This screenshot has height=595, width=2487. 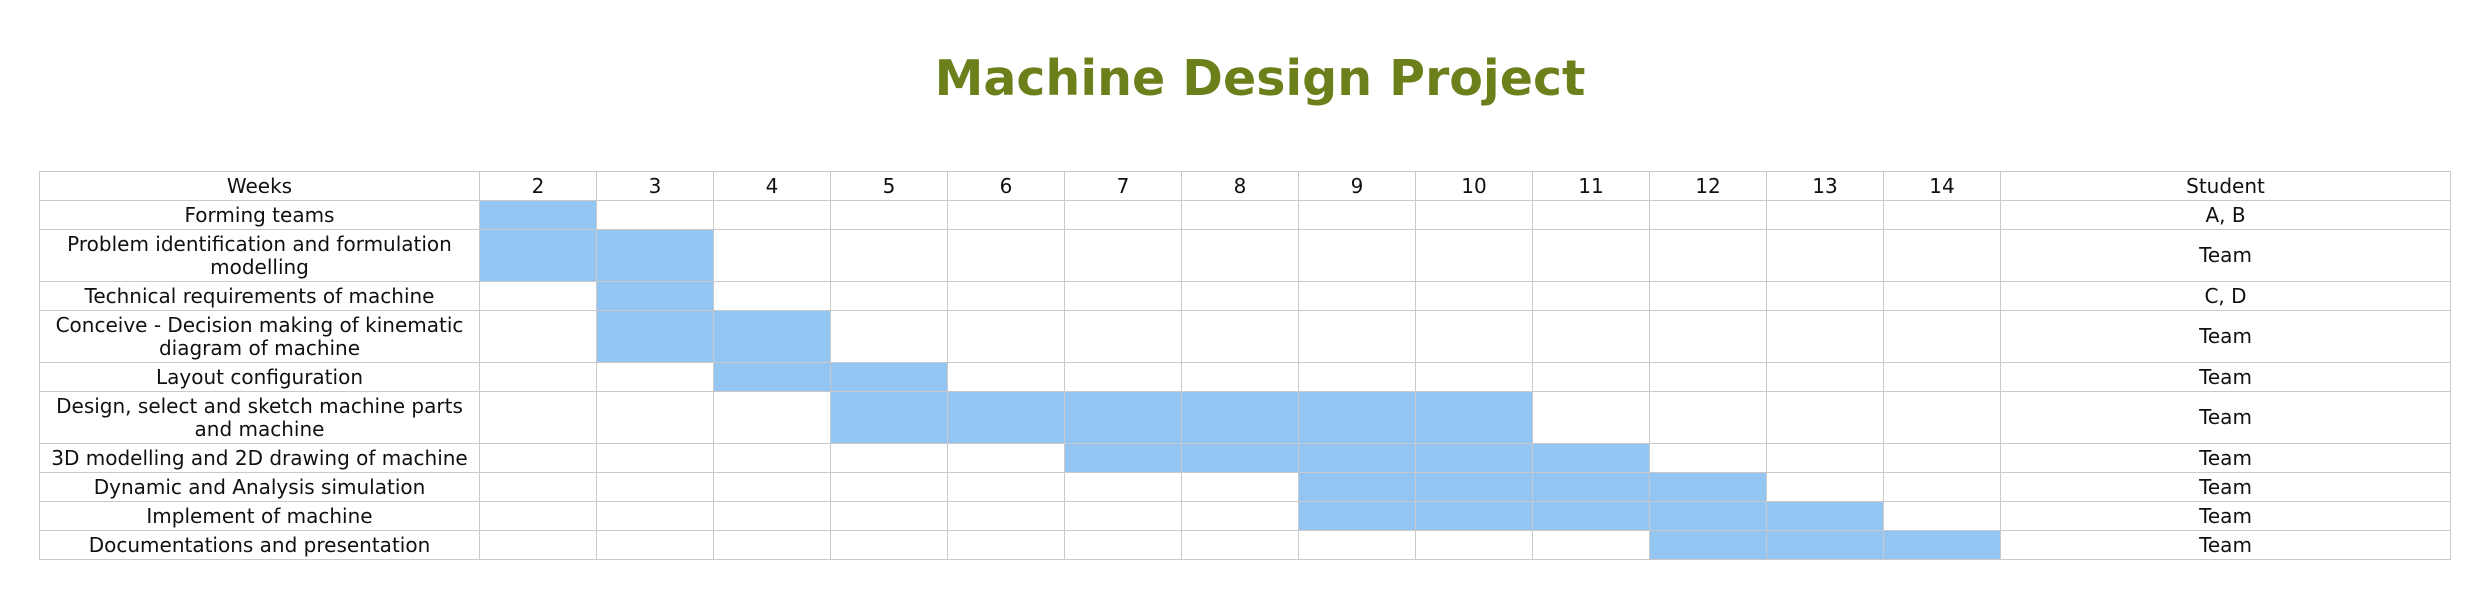 What do you see at coordinates (655, 186) in the screenshot?
I see `week-header-3: 3` at bounding box center [655, 186].